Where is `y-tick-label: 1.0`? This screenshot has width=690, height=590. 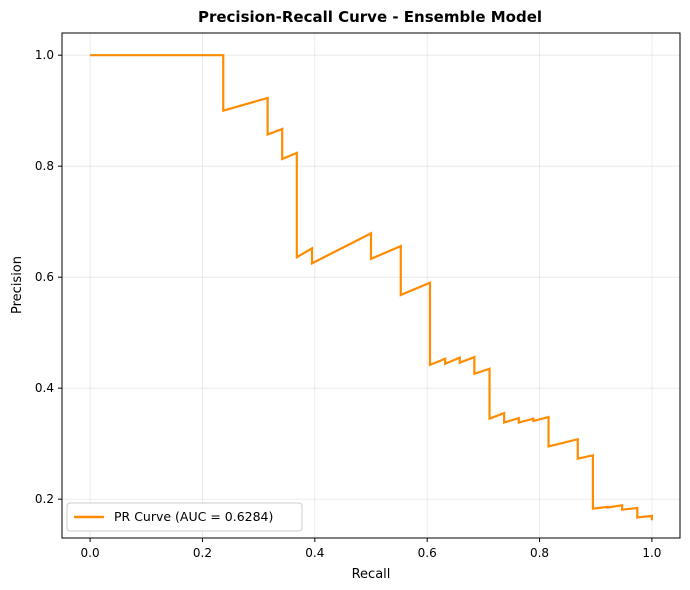 y-tick-label: 1.0 is located at coordinates (44, 55).